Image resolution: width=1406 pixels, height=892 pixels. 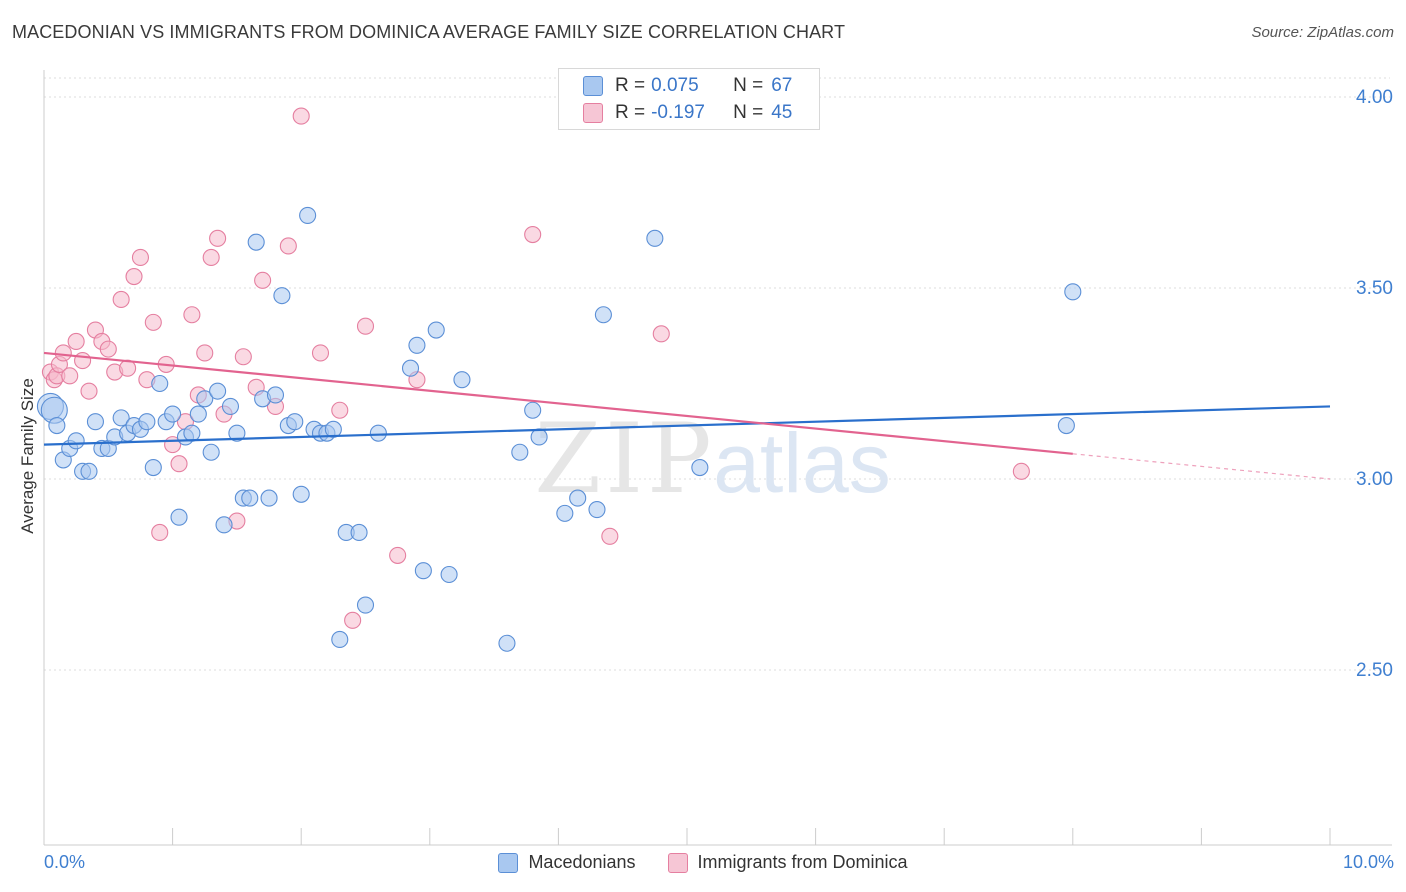 I want to click on trend-lines, so click(x=687, y=415).